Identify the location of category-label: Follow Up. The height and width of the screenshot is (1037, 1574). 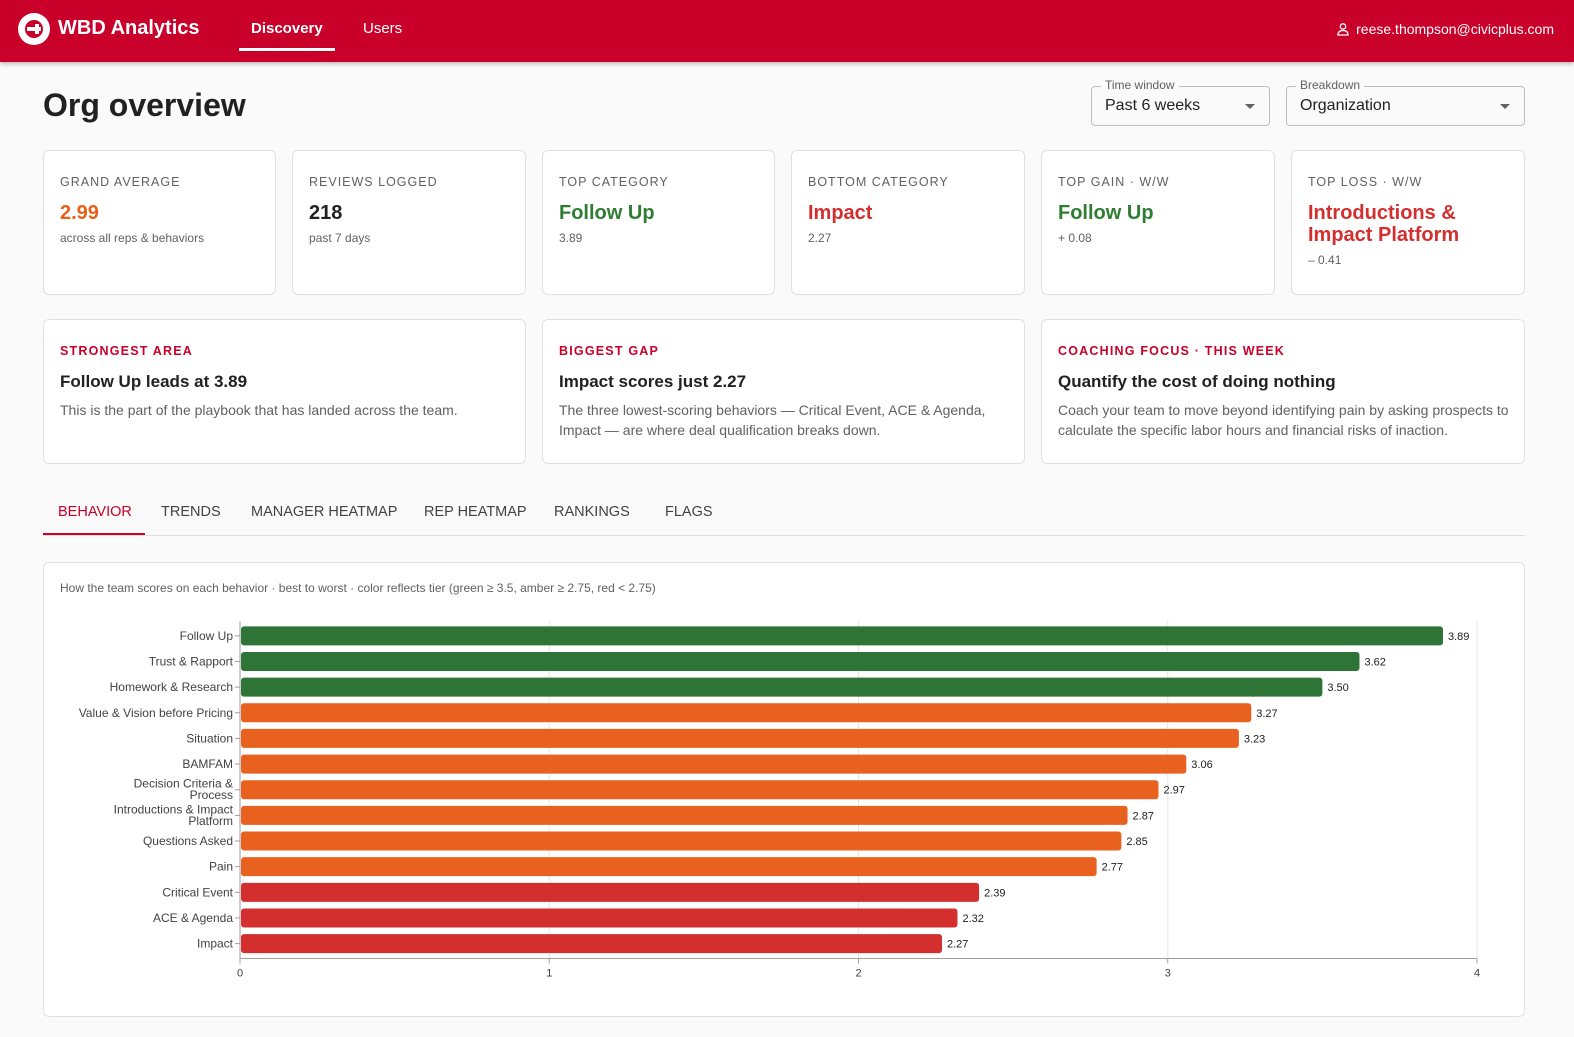
(207, 636).